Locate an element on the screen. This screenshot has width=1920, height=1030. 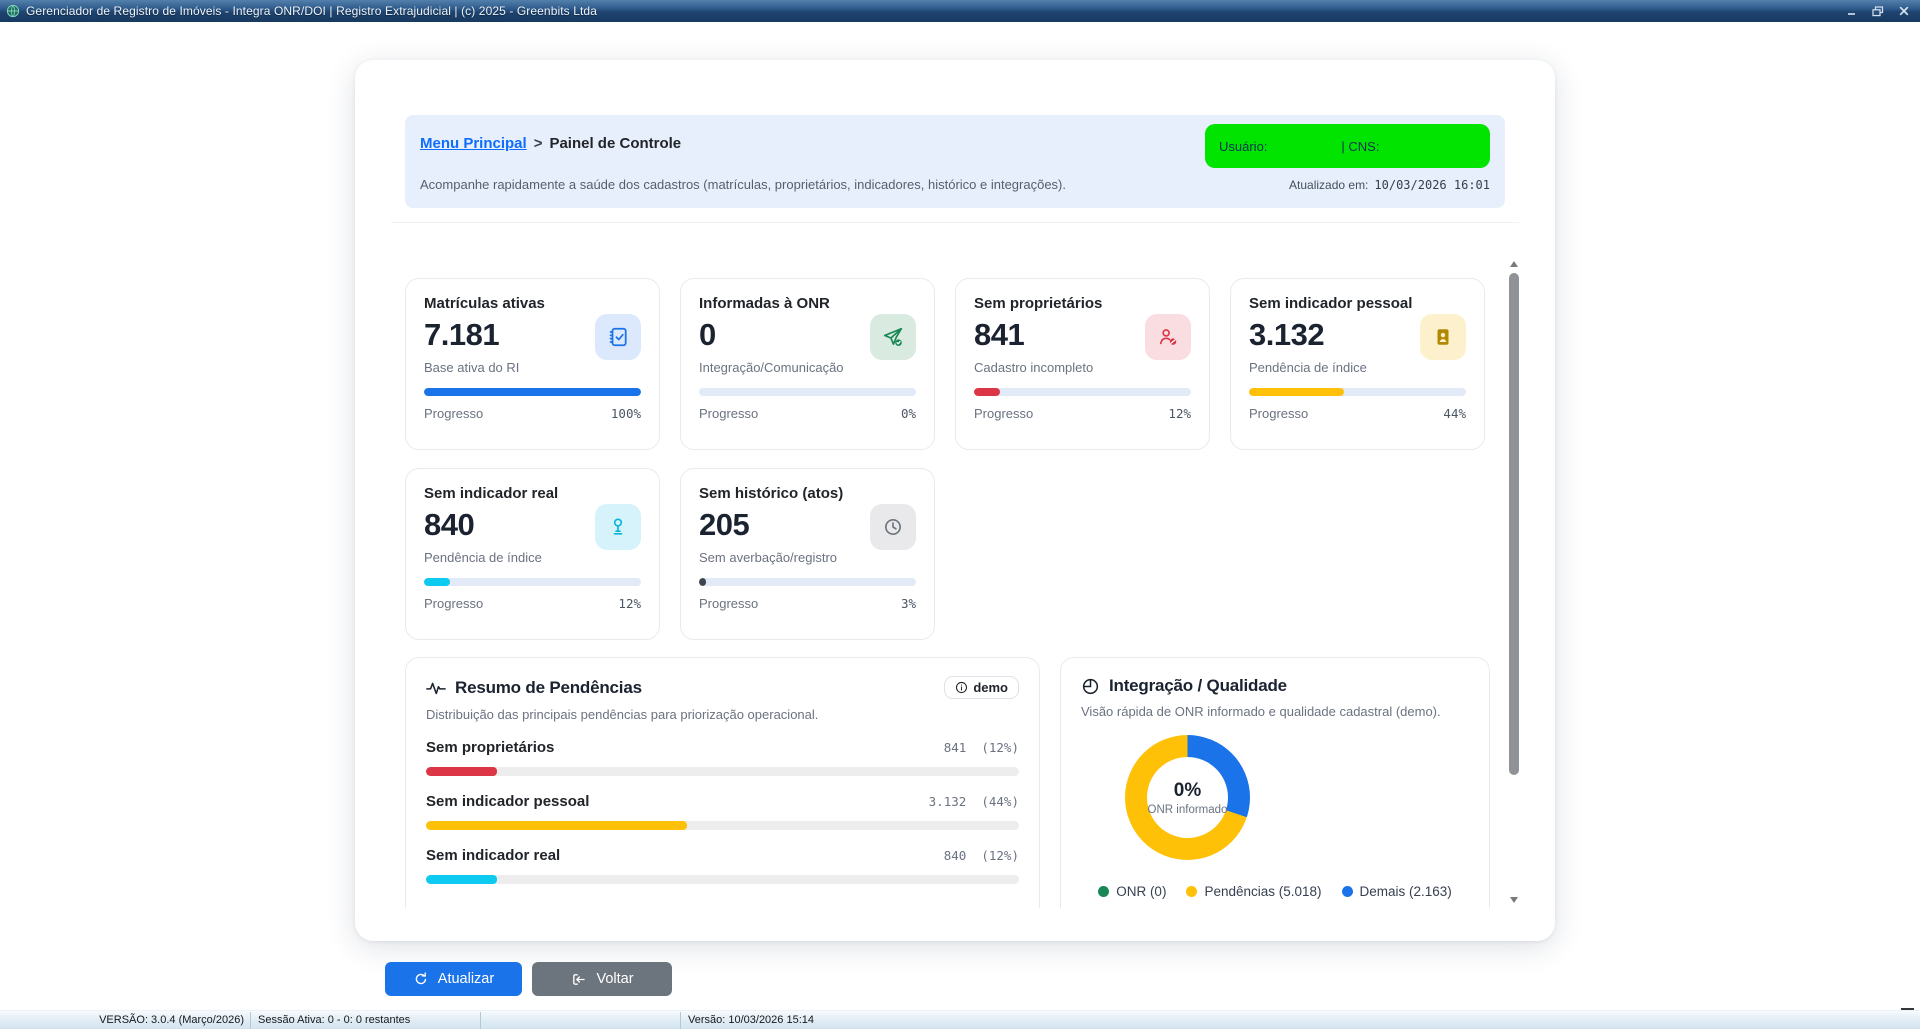
scrollbar-thumb is located at coordinates (1514, 524).